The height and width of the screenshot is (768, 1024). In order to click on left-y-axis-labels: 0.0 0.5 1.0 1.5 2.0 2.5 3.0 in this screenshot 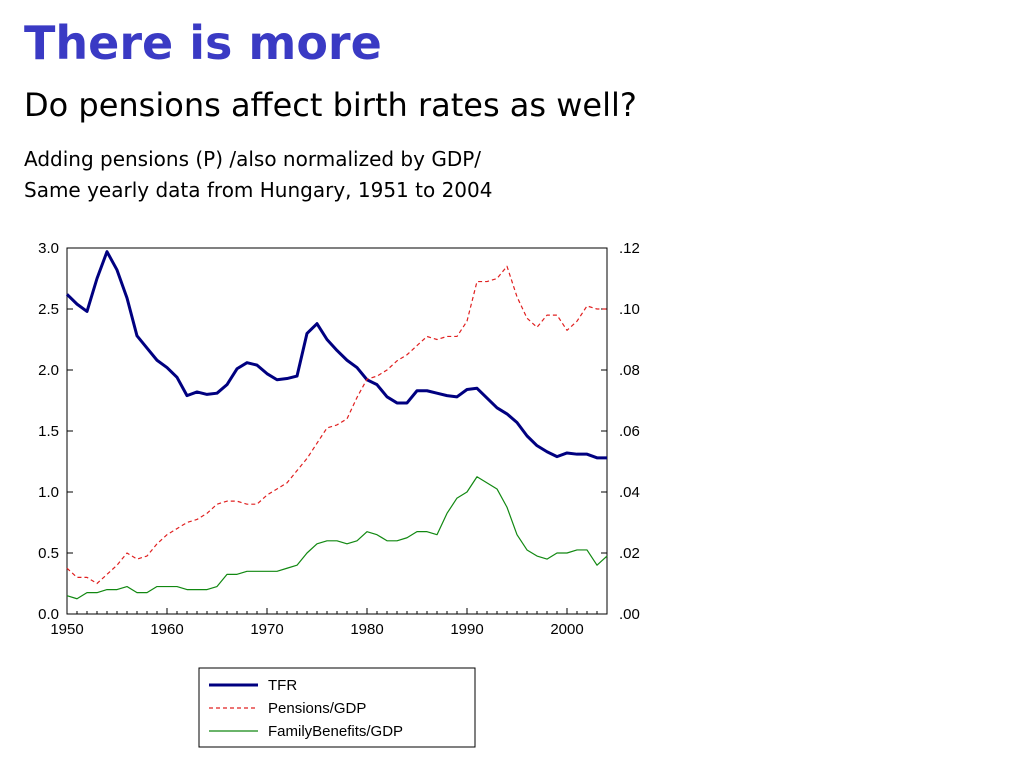, I will do `click(48, 431)`.